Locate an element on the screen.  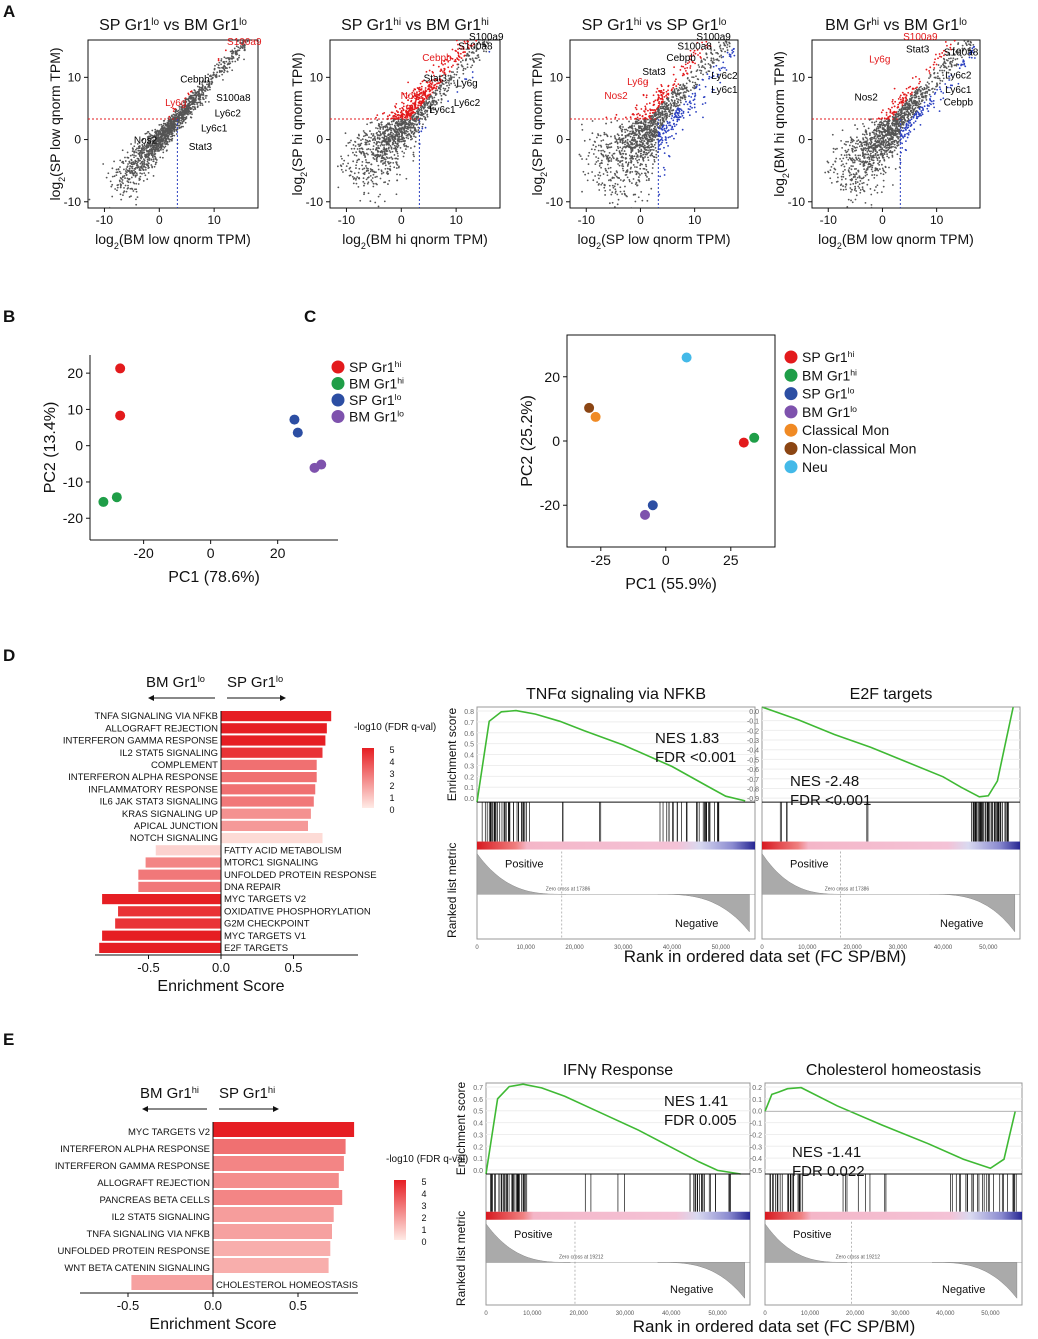
points-group is located at coordinates (657, 124).